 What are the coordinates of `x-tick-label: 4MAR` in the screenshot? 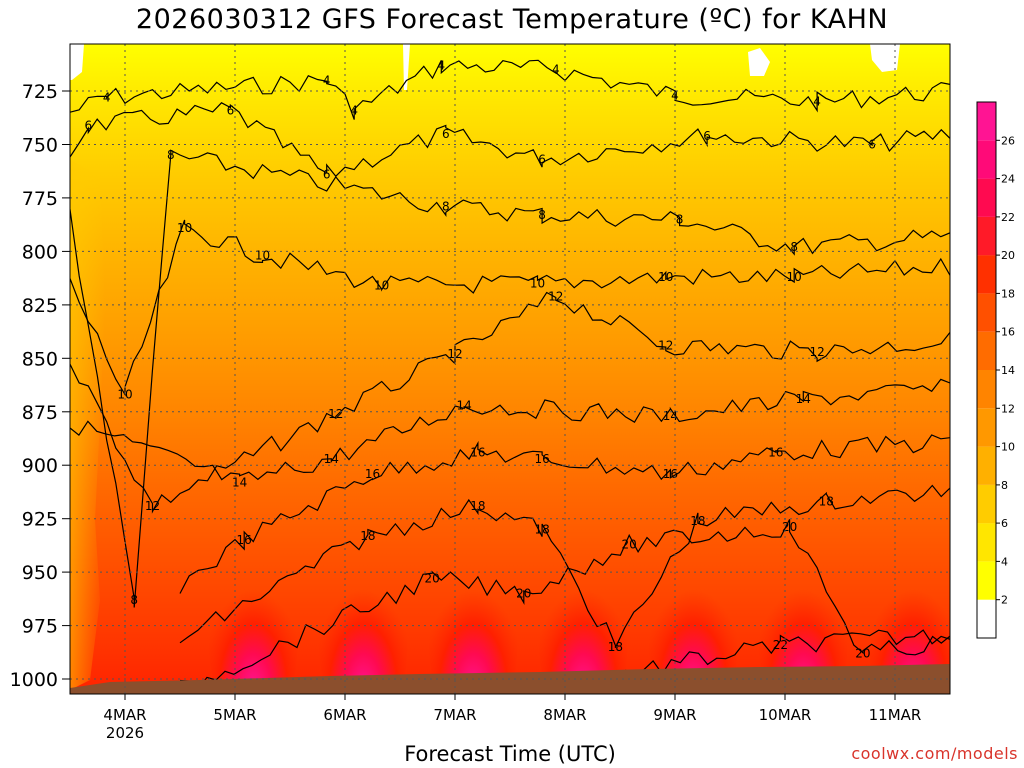 It's located at (124, 715).